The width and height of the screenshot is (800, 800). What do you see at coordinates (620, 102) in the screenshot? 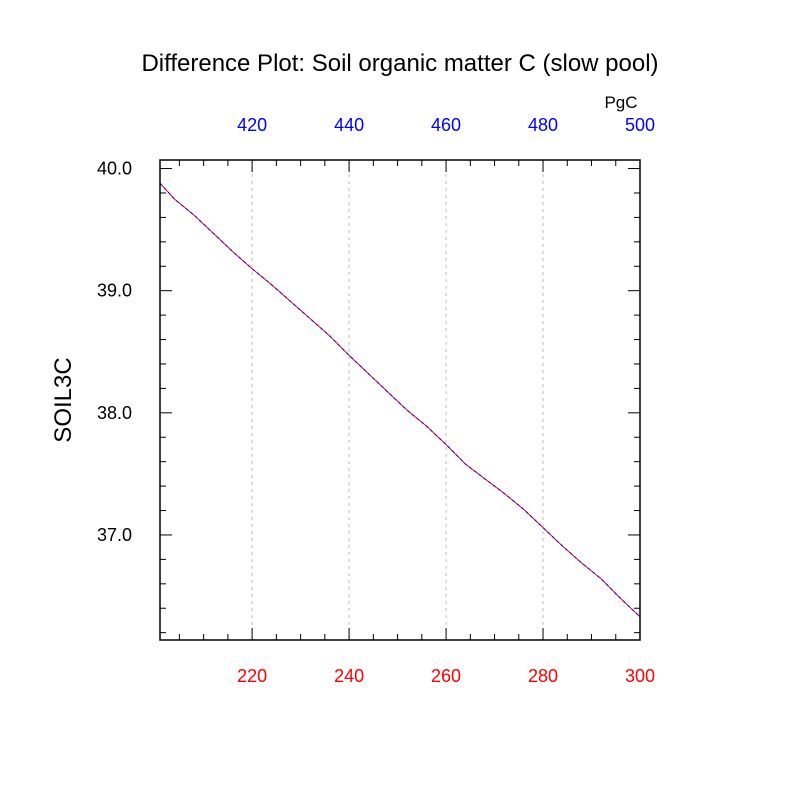
I see `top-axis-unit-label: PgC` at bounding box center [620, 102].